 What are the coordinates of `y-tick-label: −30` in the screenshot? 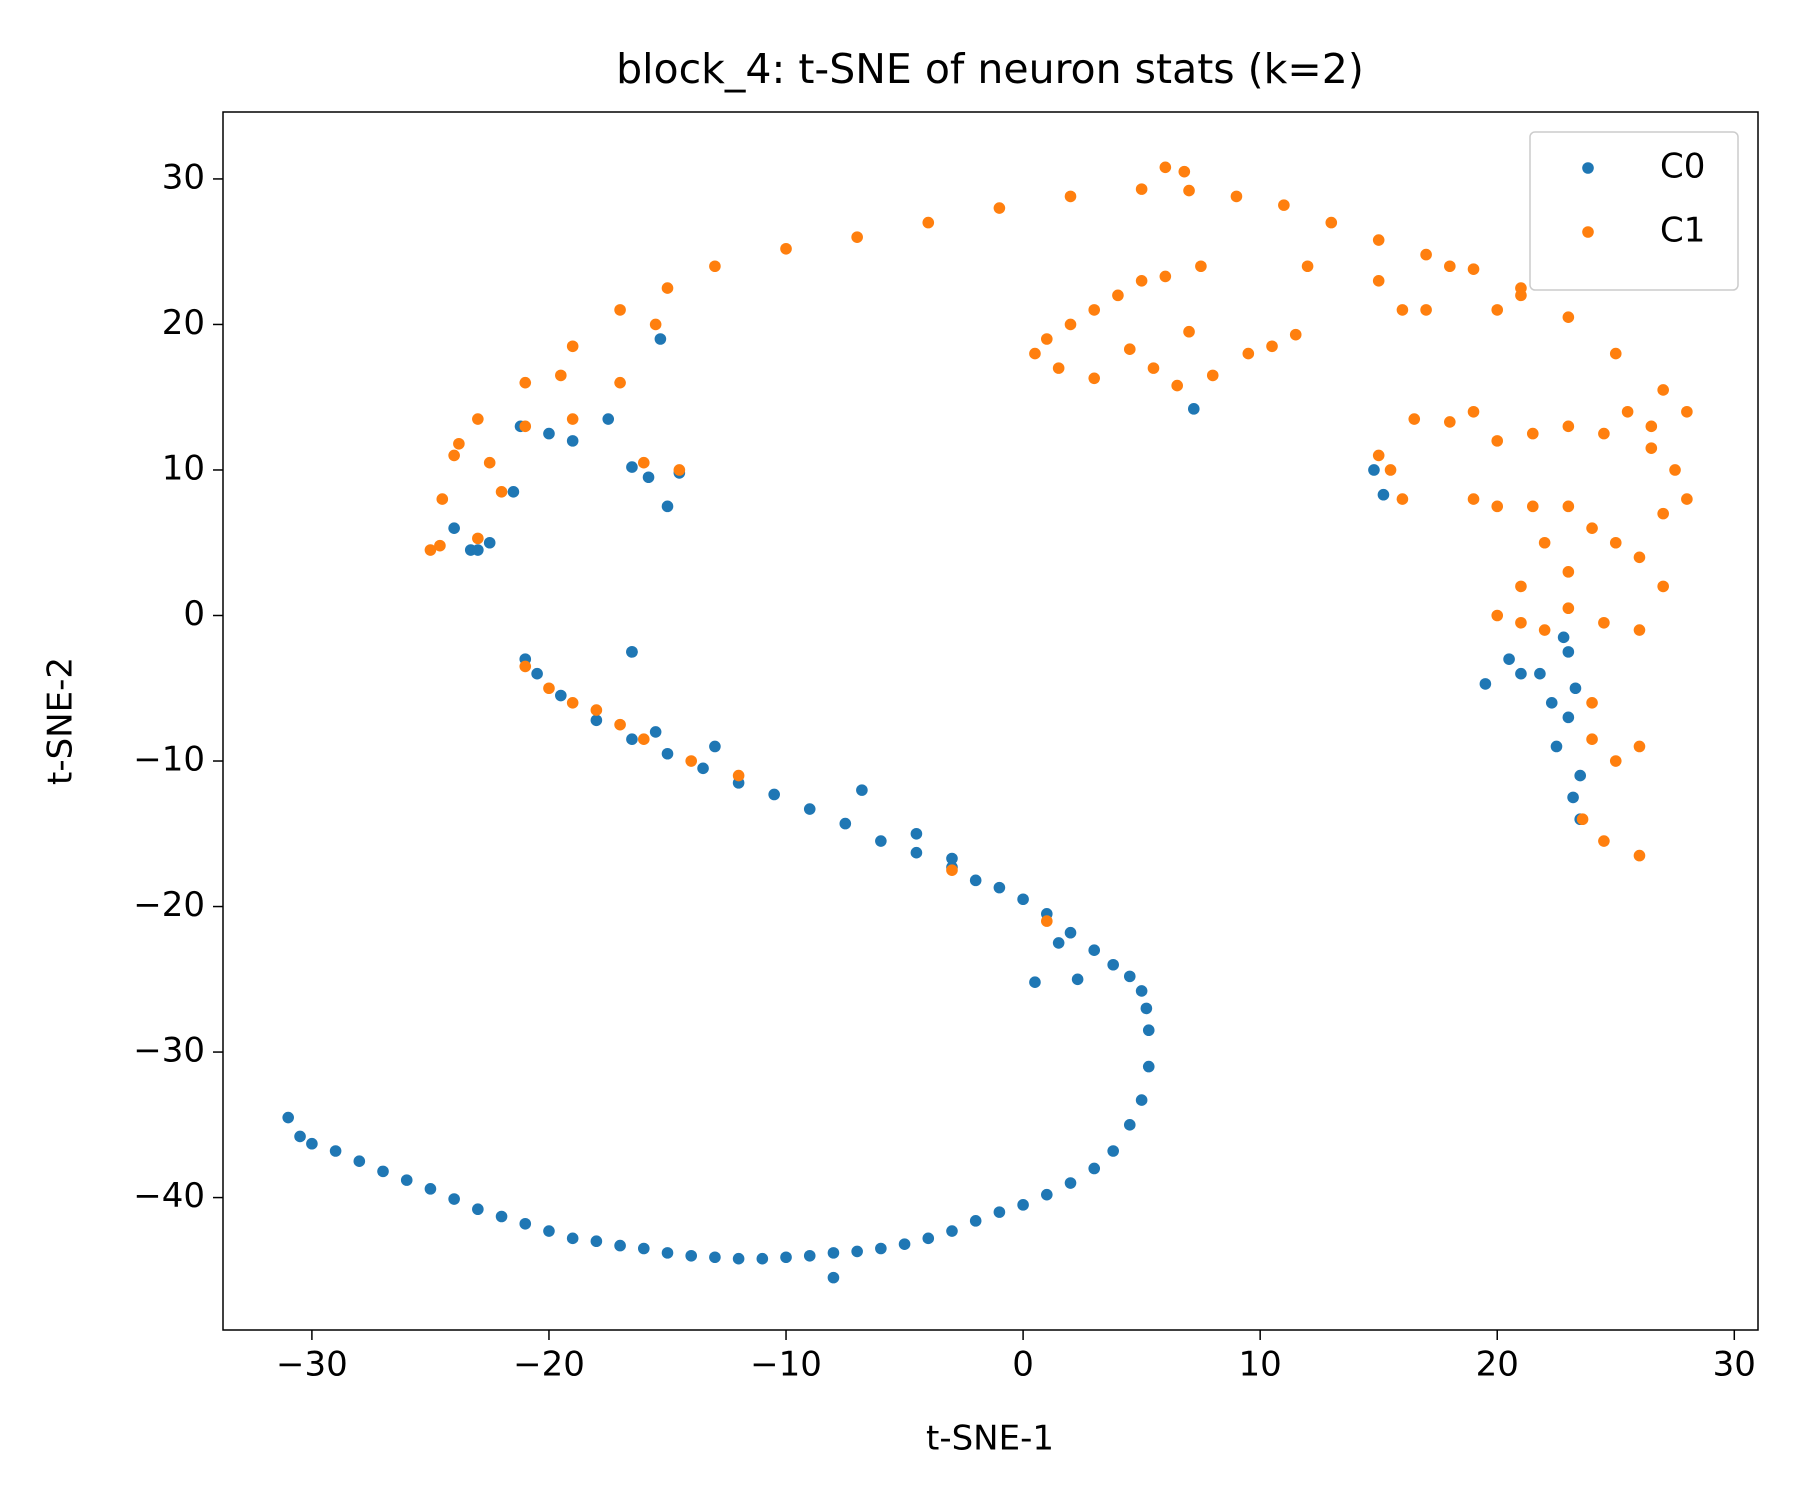 It's located at (169, 1051).